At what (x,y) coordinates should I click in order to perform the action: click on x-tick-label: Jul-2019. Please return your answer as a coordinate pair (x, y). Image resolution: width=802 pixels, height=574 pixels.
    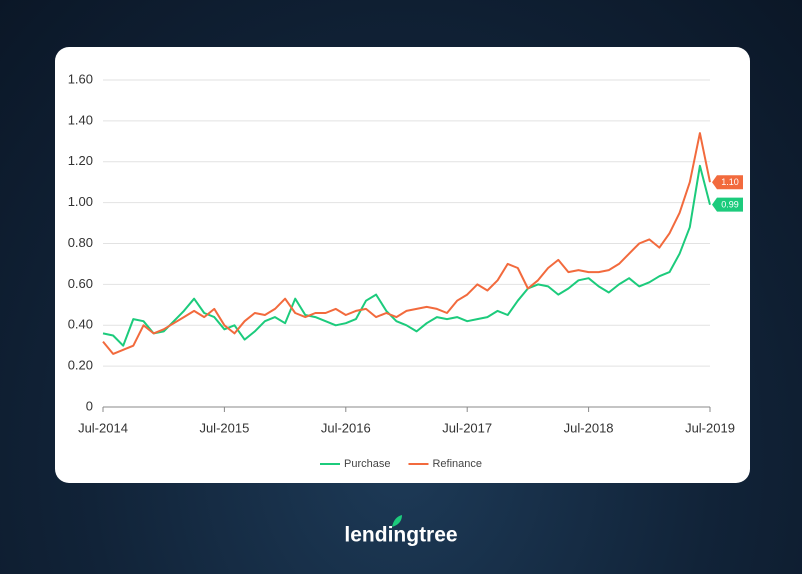
    Looking at the image, I should click on (710, 427).